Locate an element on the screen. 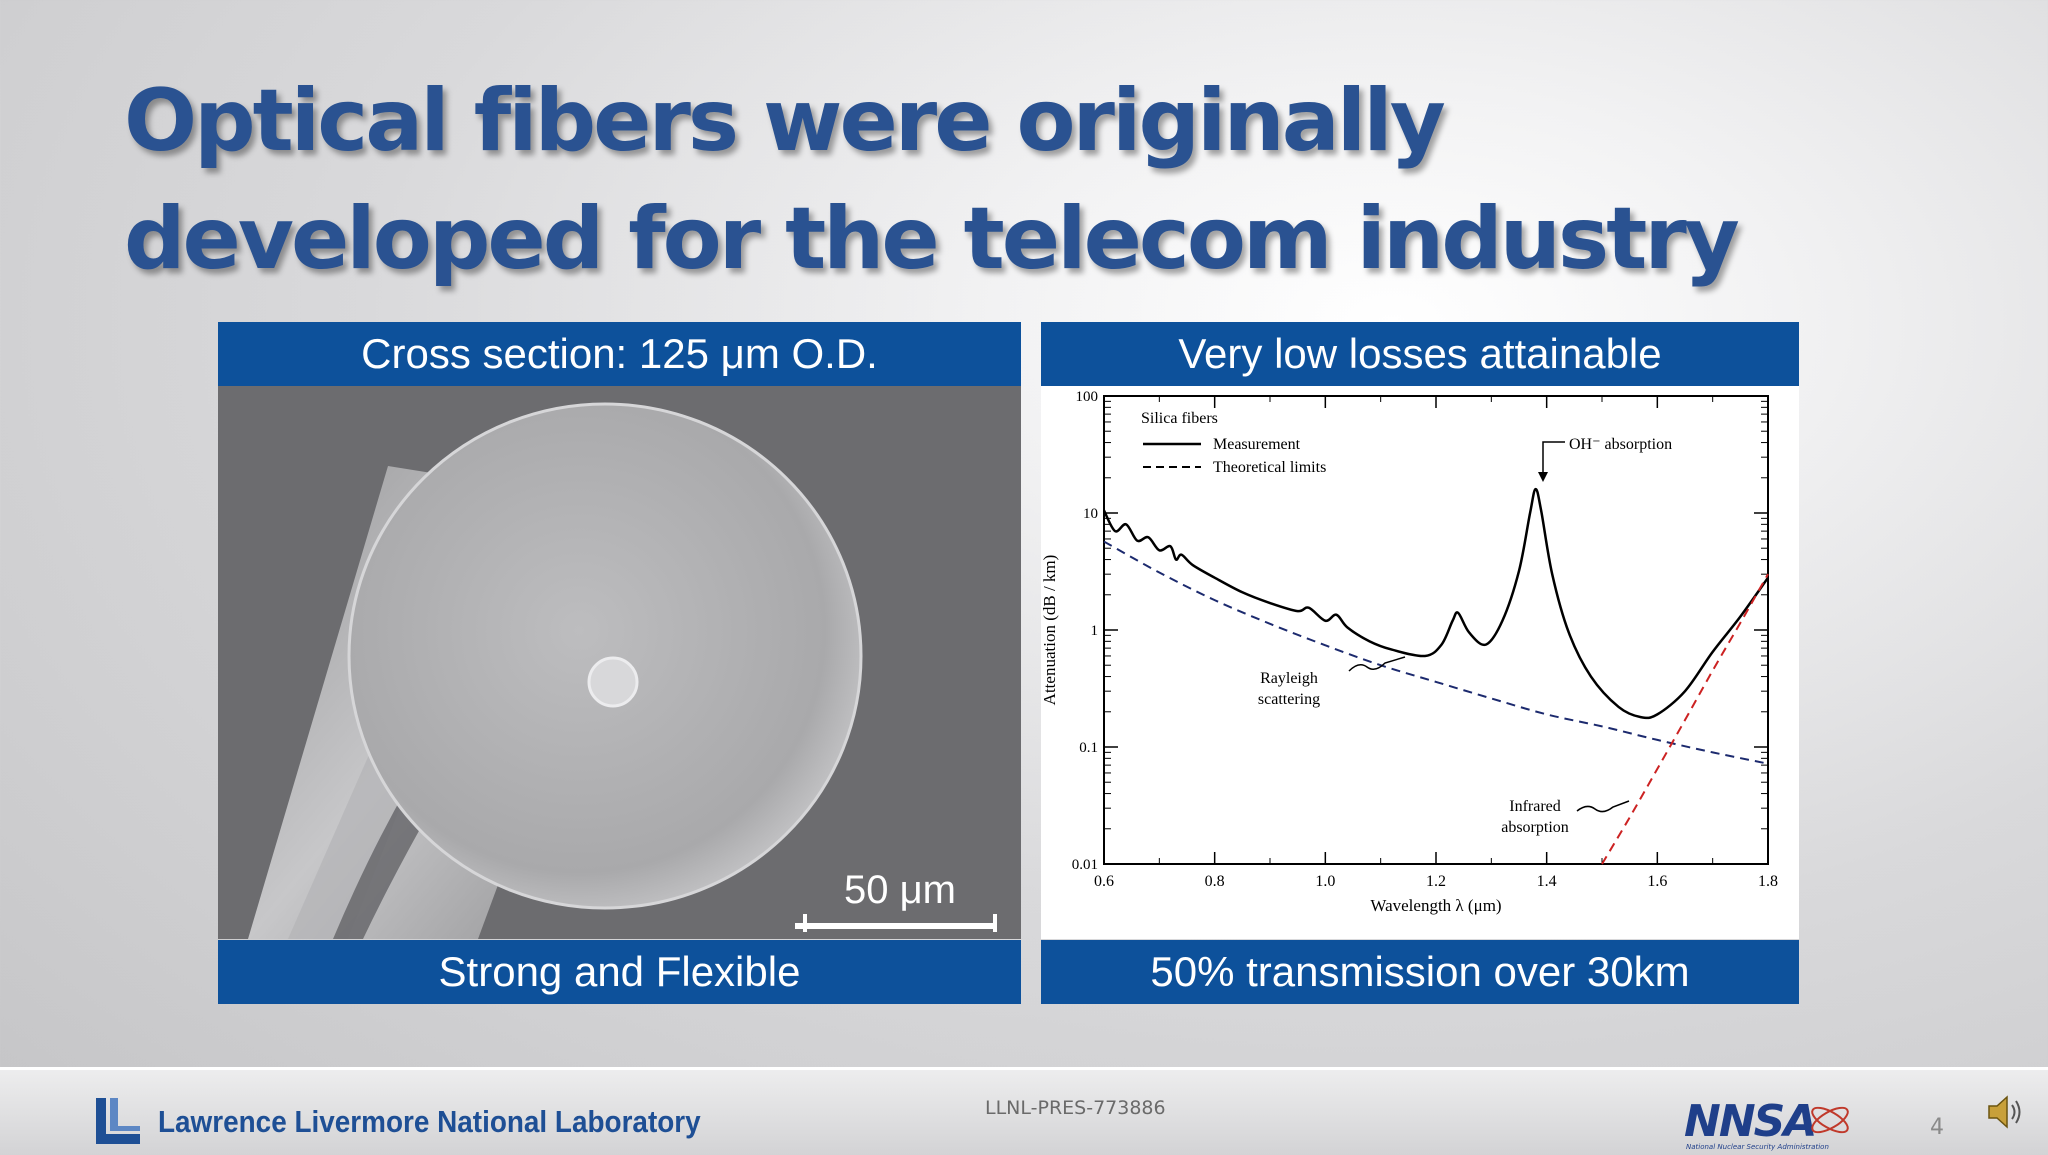 The height and width of the screenshot is (1155, 2048). x-tick-label: 1.6 is located at coordinates (1657, 881).